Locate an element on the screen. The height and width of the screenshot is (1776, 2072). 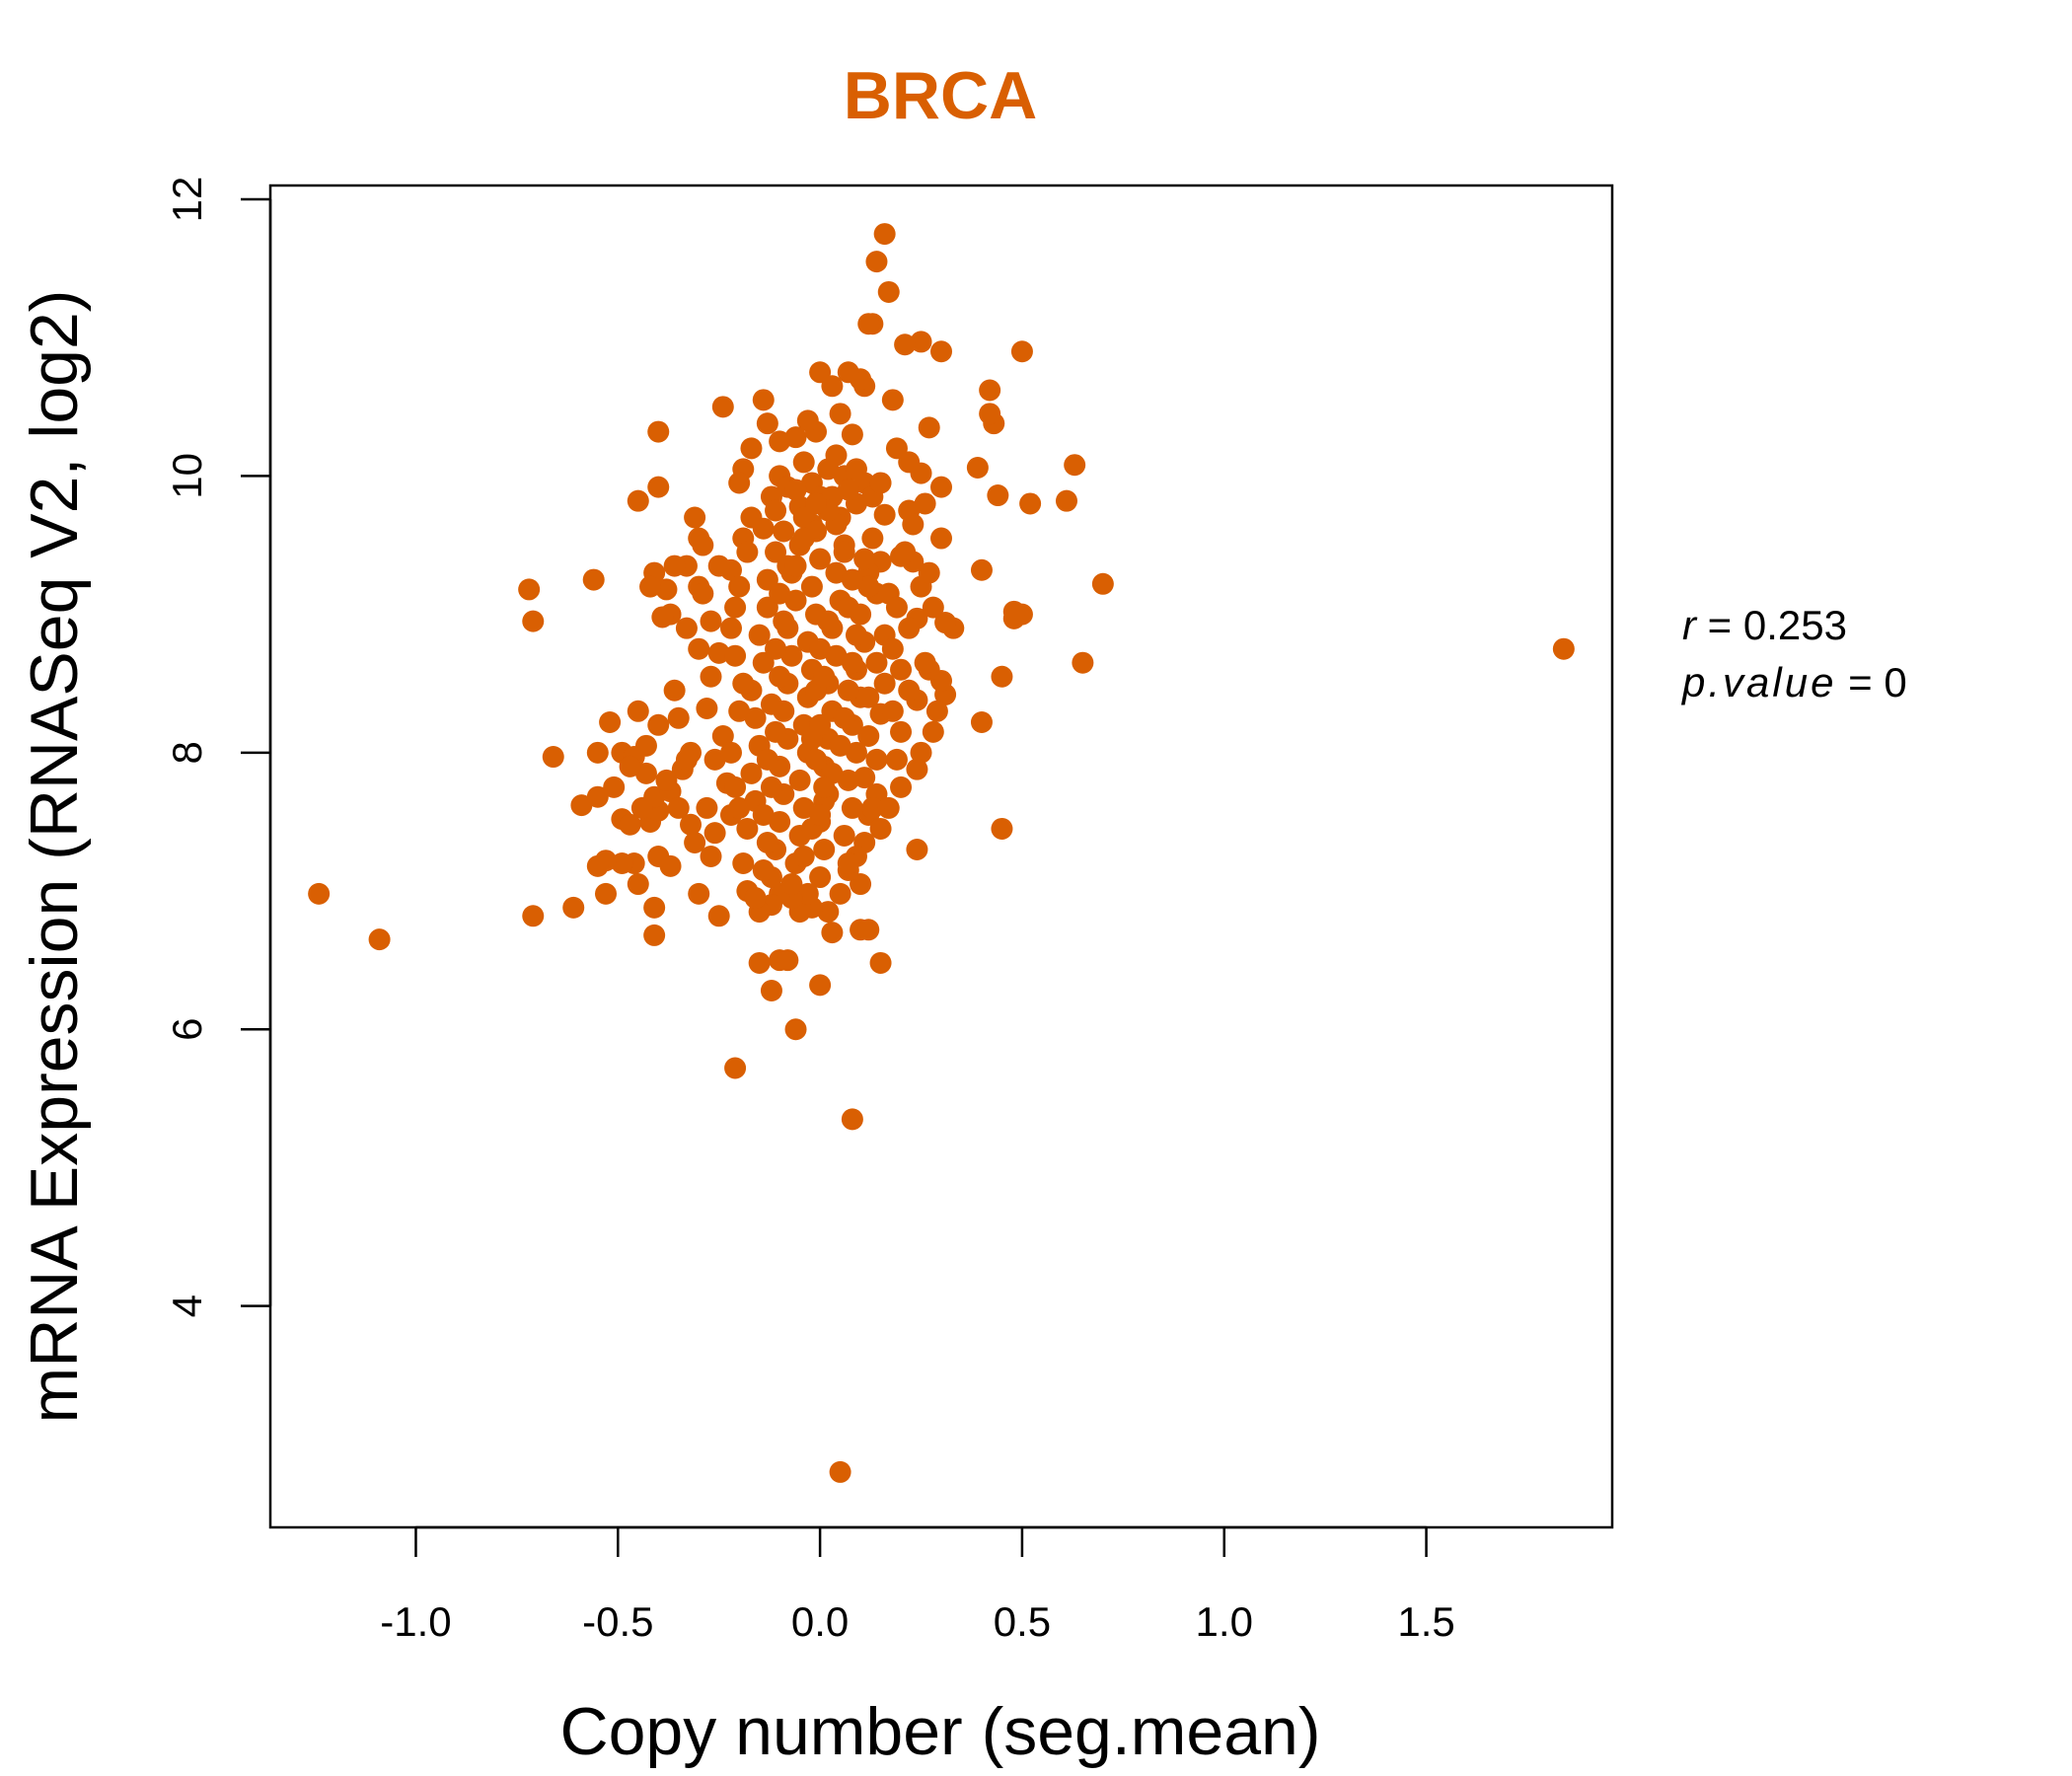
x-tick-label: -1.0 is located at coordinates (416, 1622).